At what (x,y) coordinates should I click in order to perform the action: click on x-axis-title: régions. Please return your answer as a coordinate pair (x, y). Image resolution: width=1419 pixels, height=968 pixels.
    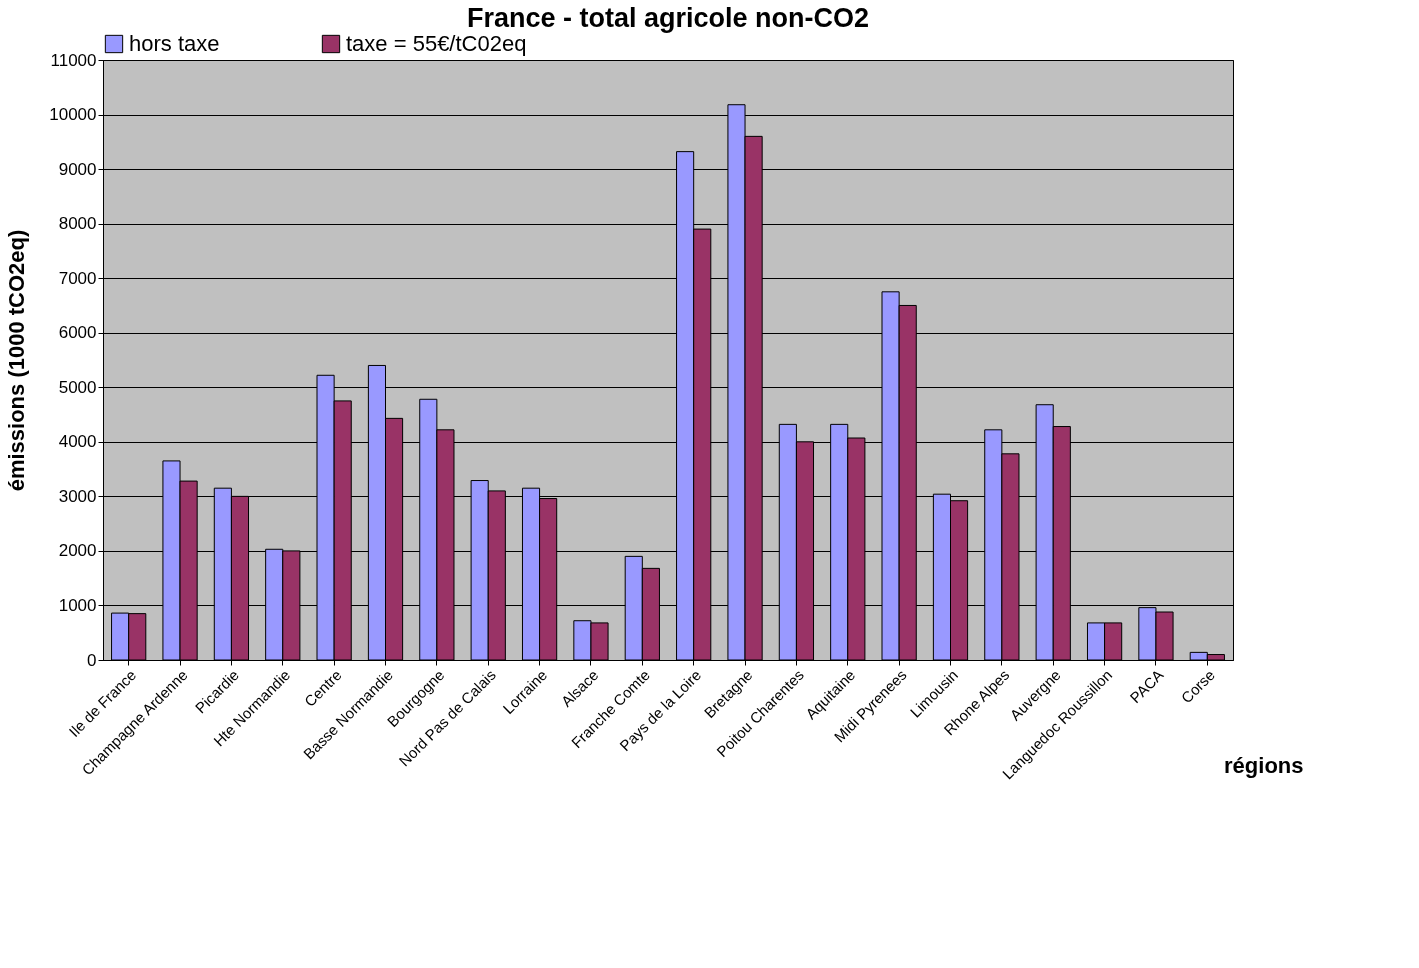
    Looking at the image, I should click on (1264, 765).